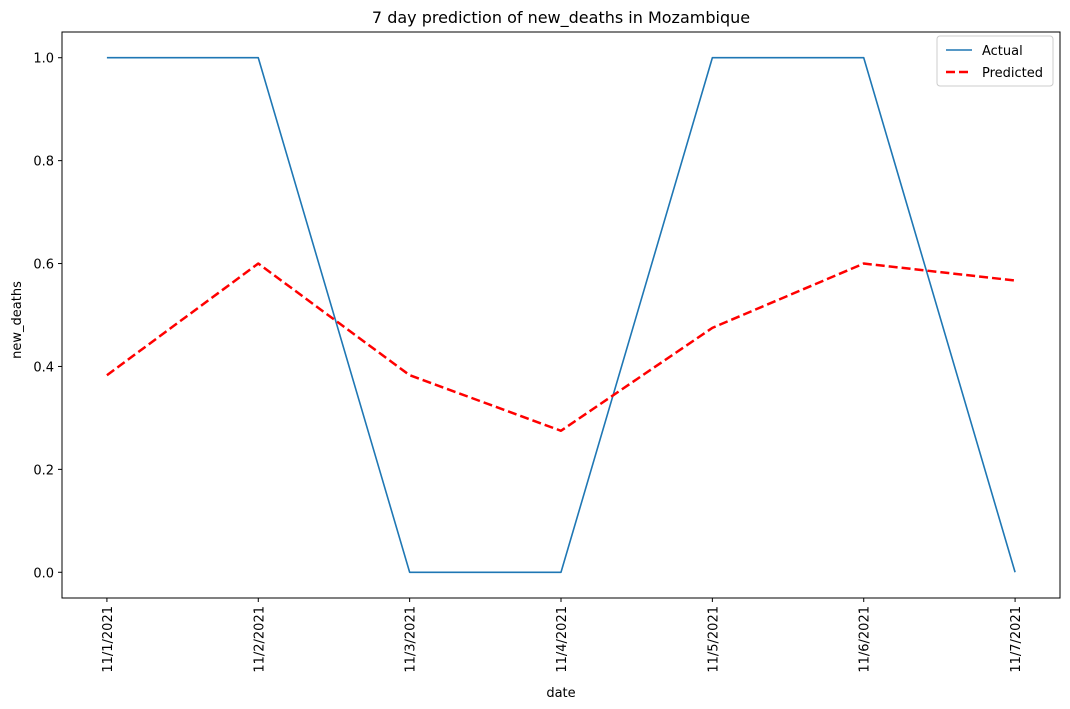  Describe the element at coordinates (1002, 51) in the screenshot. I see `legend-label-actual: Actual` at that location.